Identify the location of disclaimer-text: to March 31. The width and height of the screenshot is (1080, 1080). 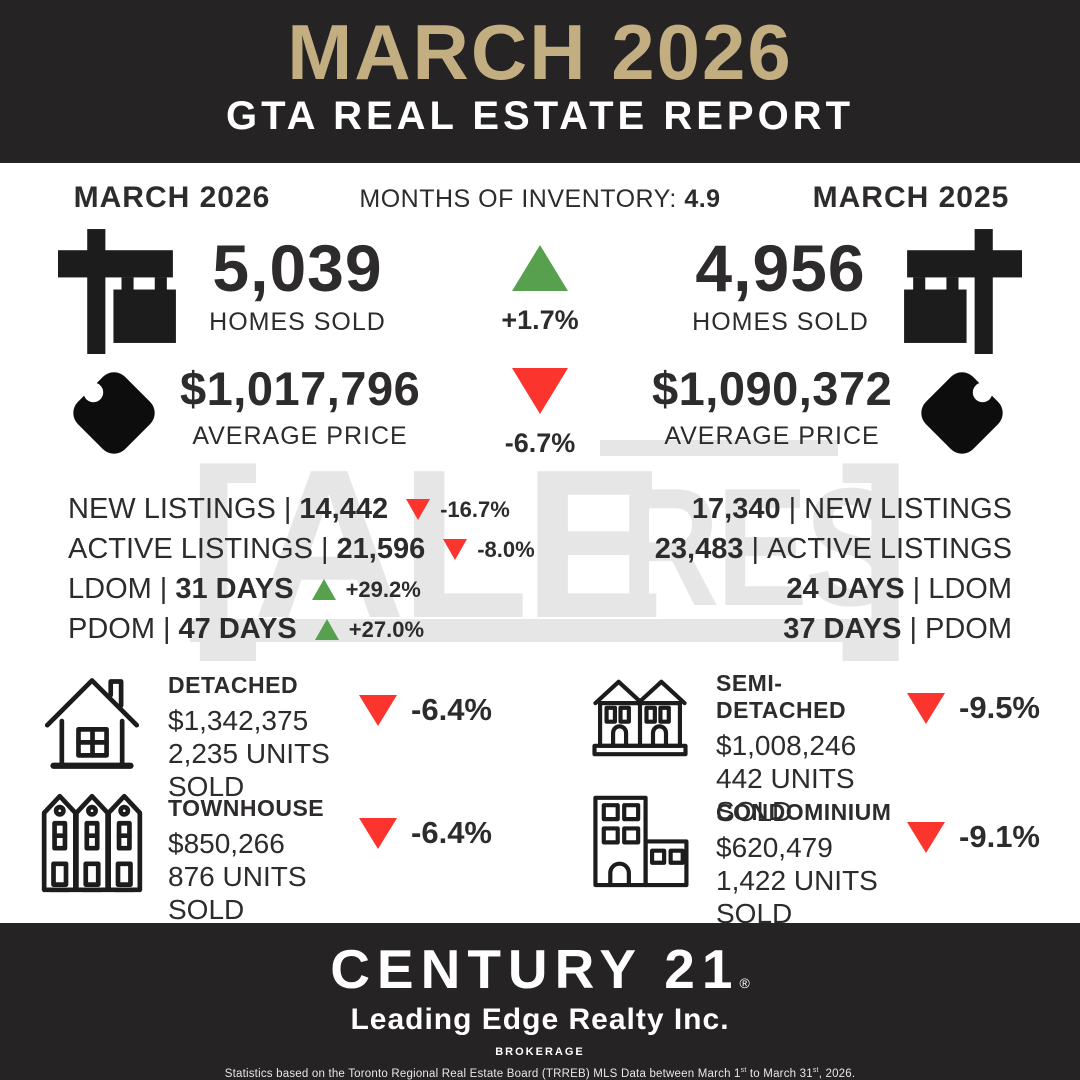
(779, 1073).